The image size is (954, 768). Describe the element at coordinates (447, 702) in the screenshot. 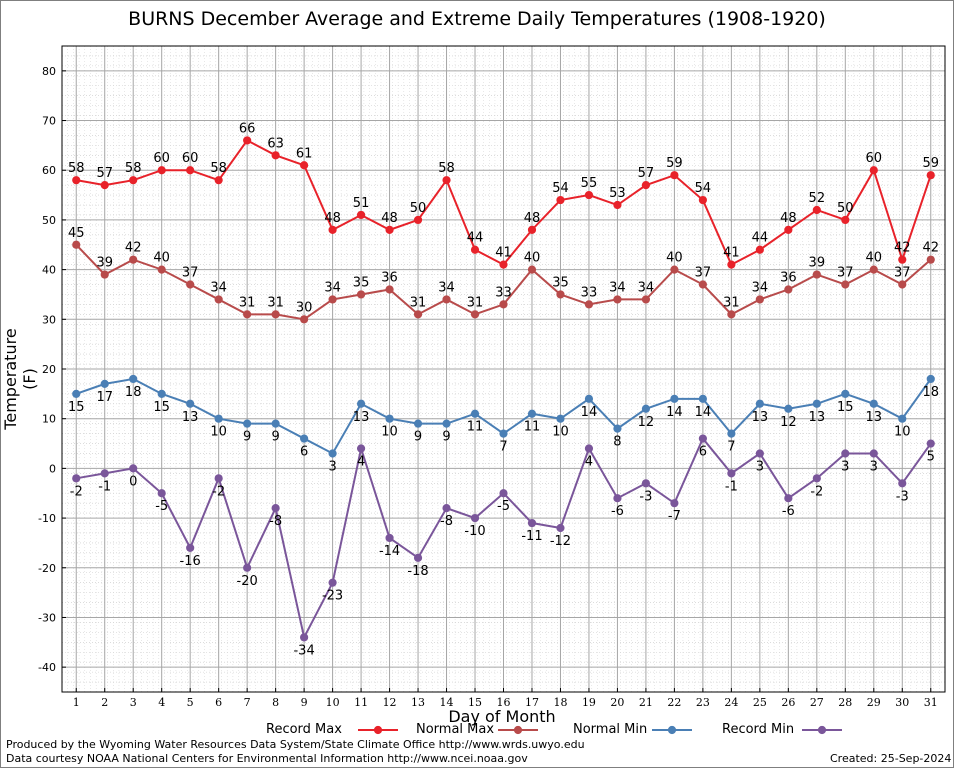

I see `x-tick-label: 14` at that location.